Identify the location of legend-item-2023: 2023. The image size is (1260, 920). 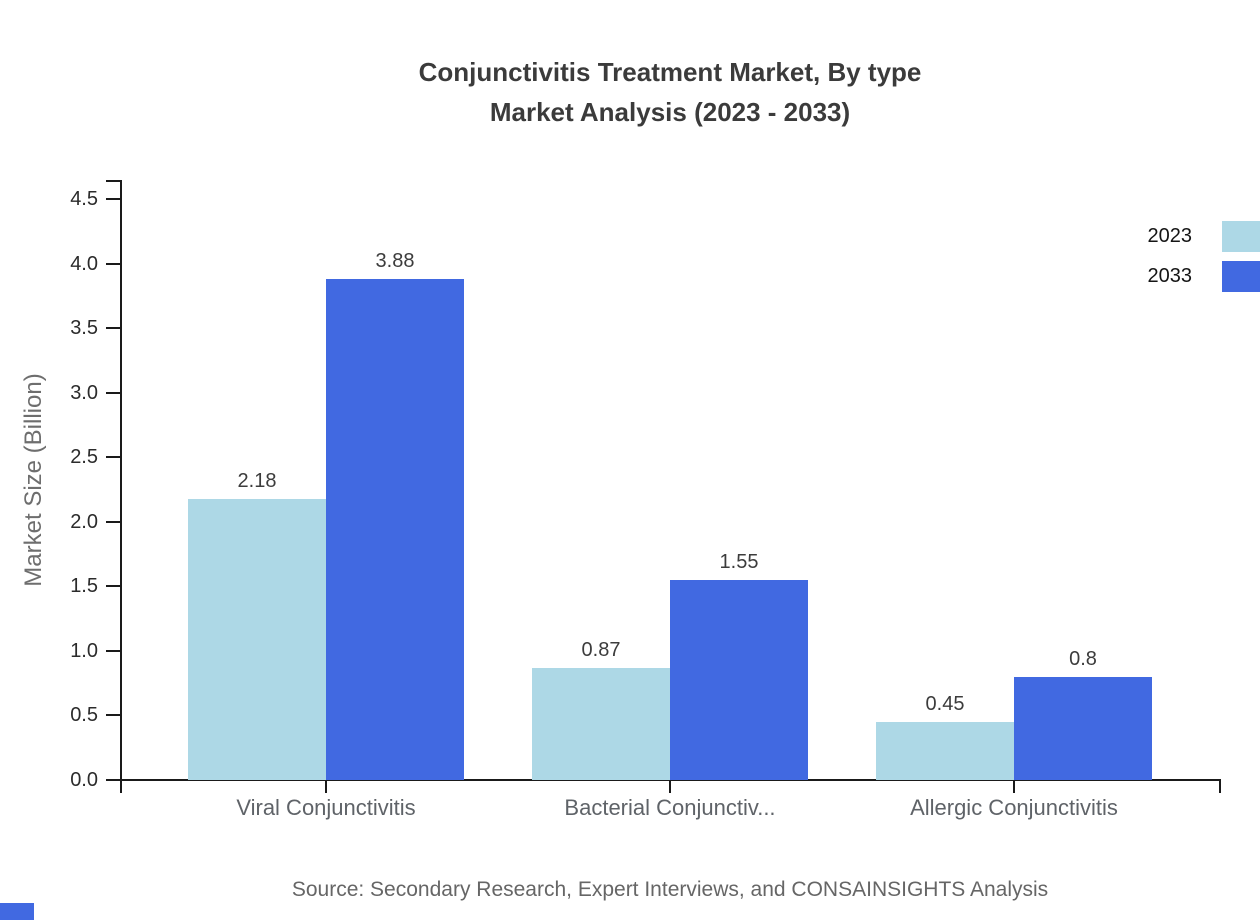
(1204, 236).